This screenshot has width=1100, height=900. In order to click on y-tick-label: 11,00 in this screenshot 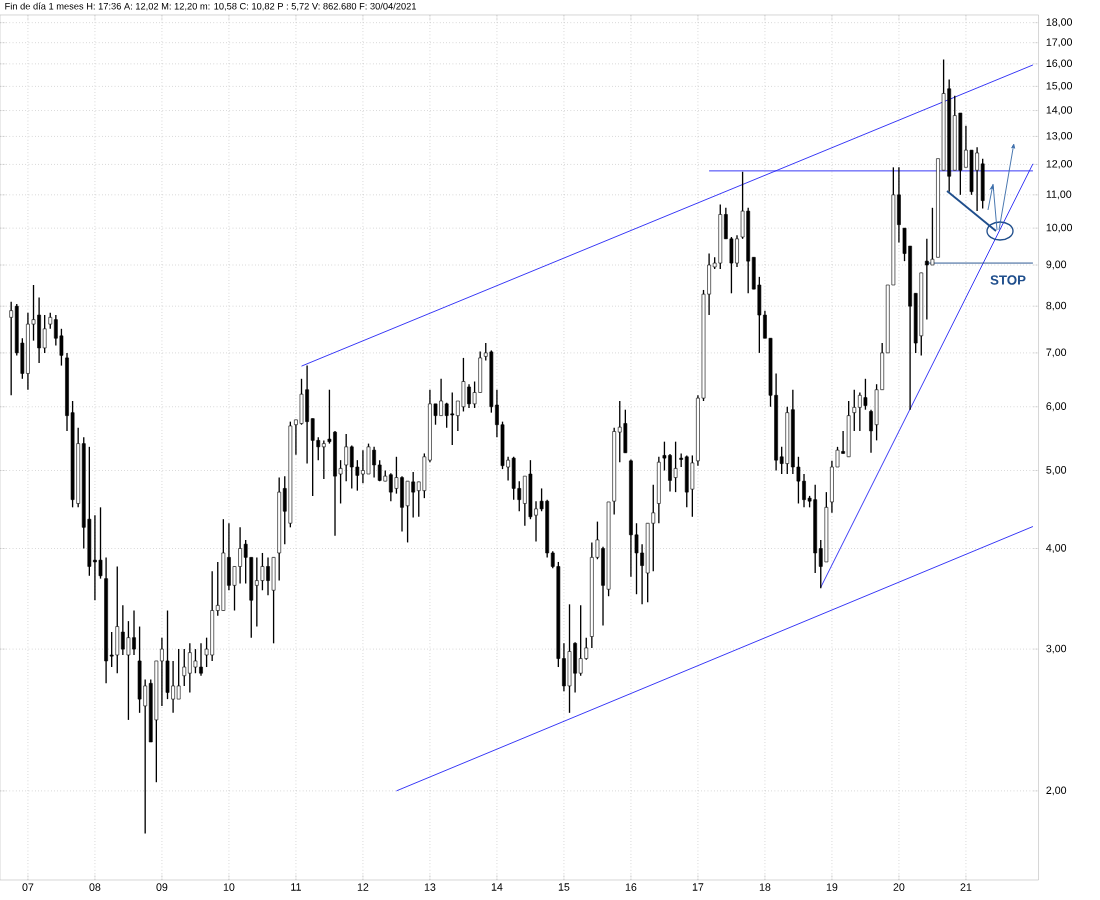, I will do `click(1059, 195)`.